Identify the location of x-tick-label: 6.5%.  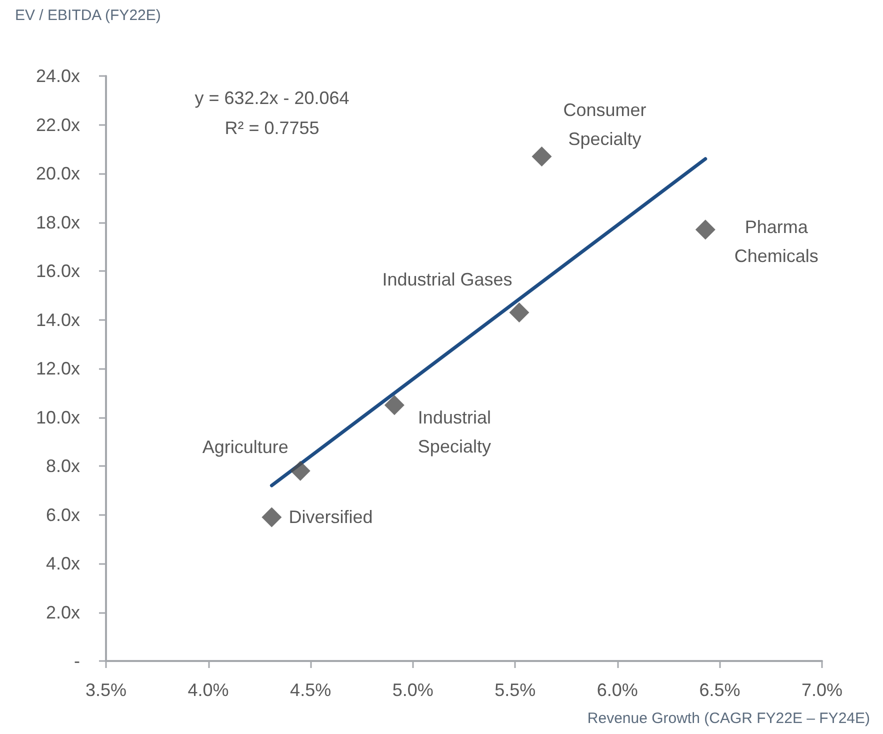
(719, 690).